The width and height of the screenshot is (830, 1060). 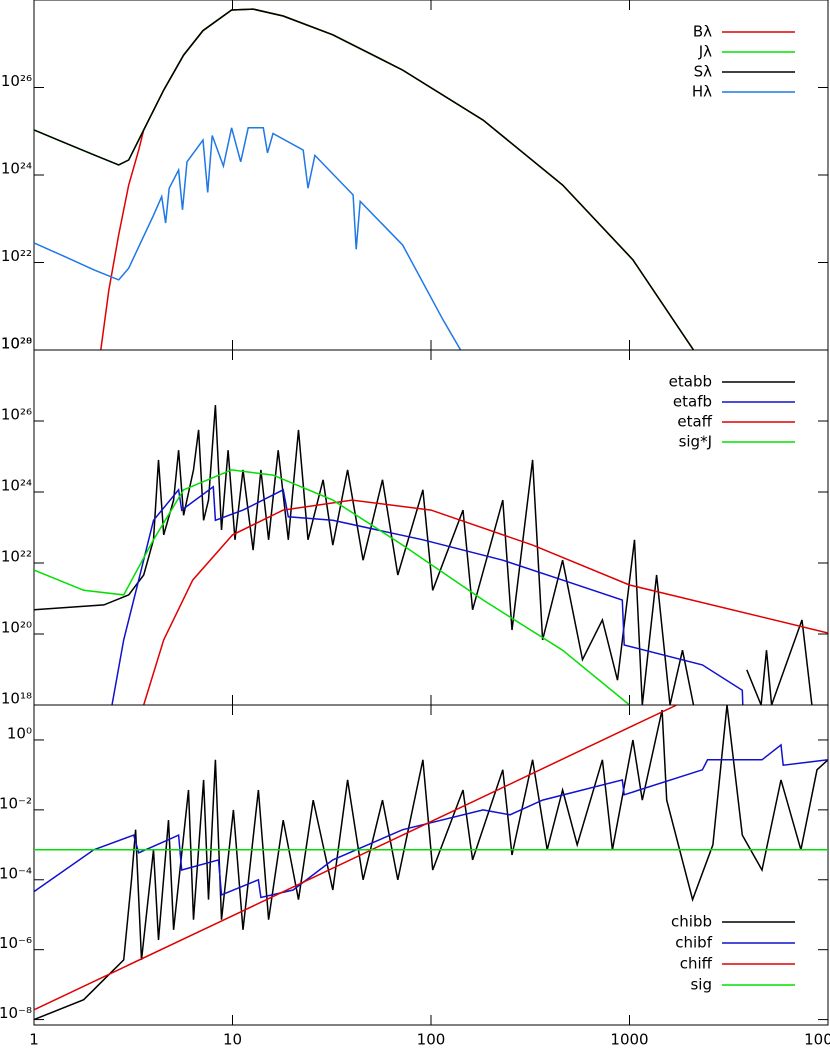 I want to click on legend-label: etaff, so click(x=694, y=422).